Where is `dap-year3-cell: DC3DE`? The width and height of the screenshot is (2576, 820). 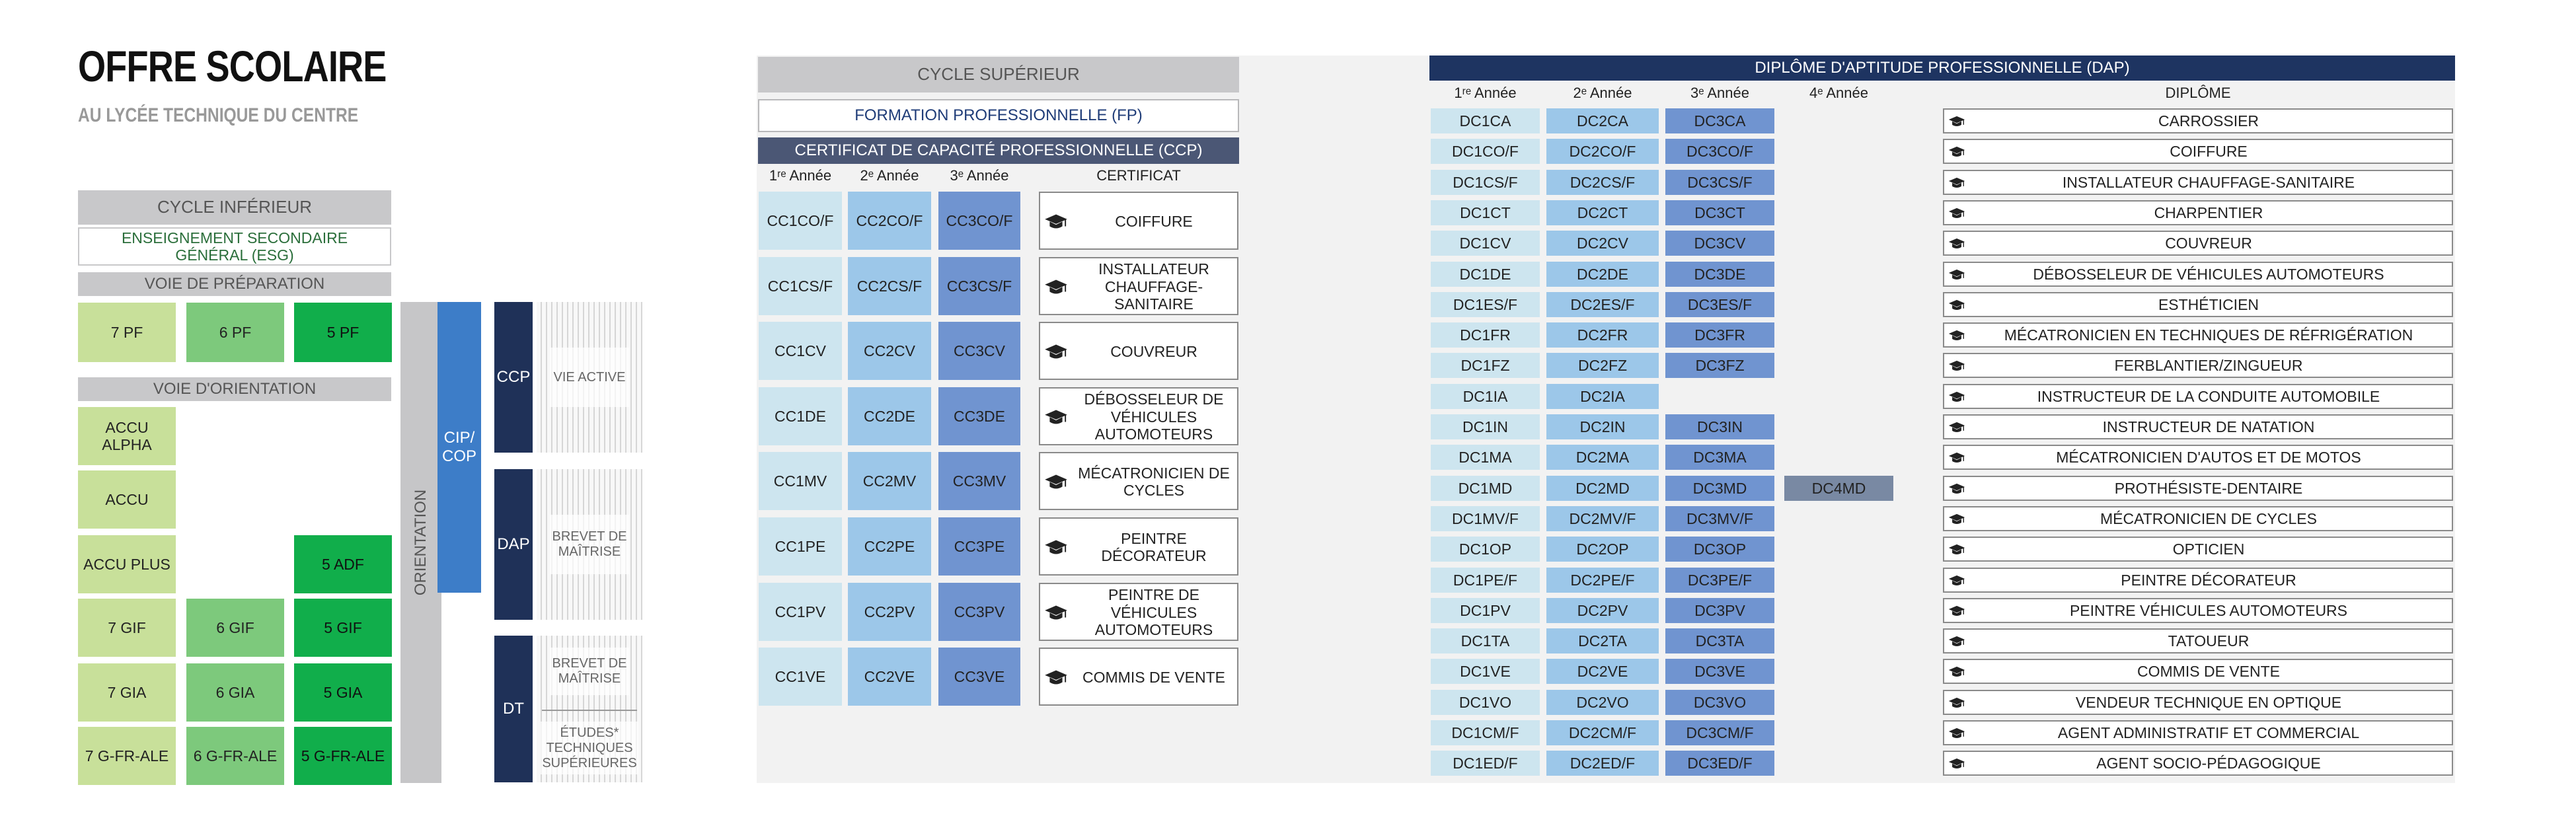 dap-year3-cell: DC3DE is located at coordinates (1719, 274).